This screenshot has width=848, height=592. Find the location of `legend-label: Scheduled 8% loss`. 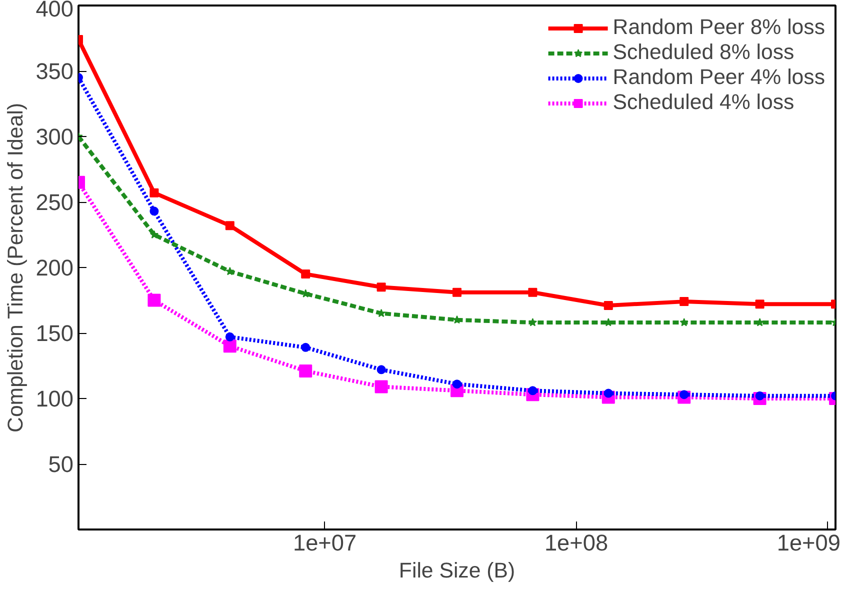

legend-label: Scheduled 8% loss is located at coordinates (703, 52).